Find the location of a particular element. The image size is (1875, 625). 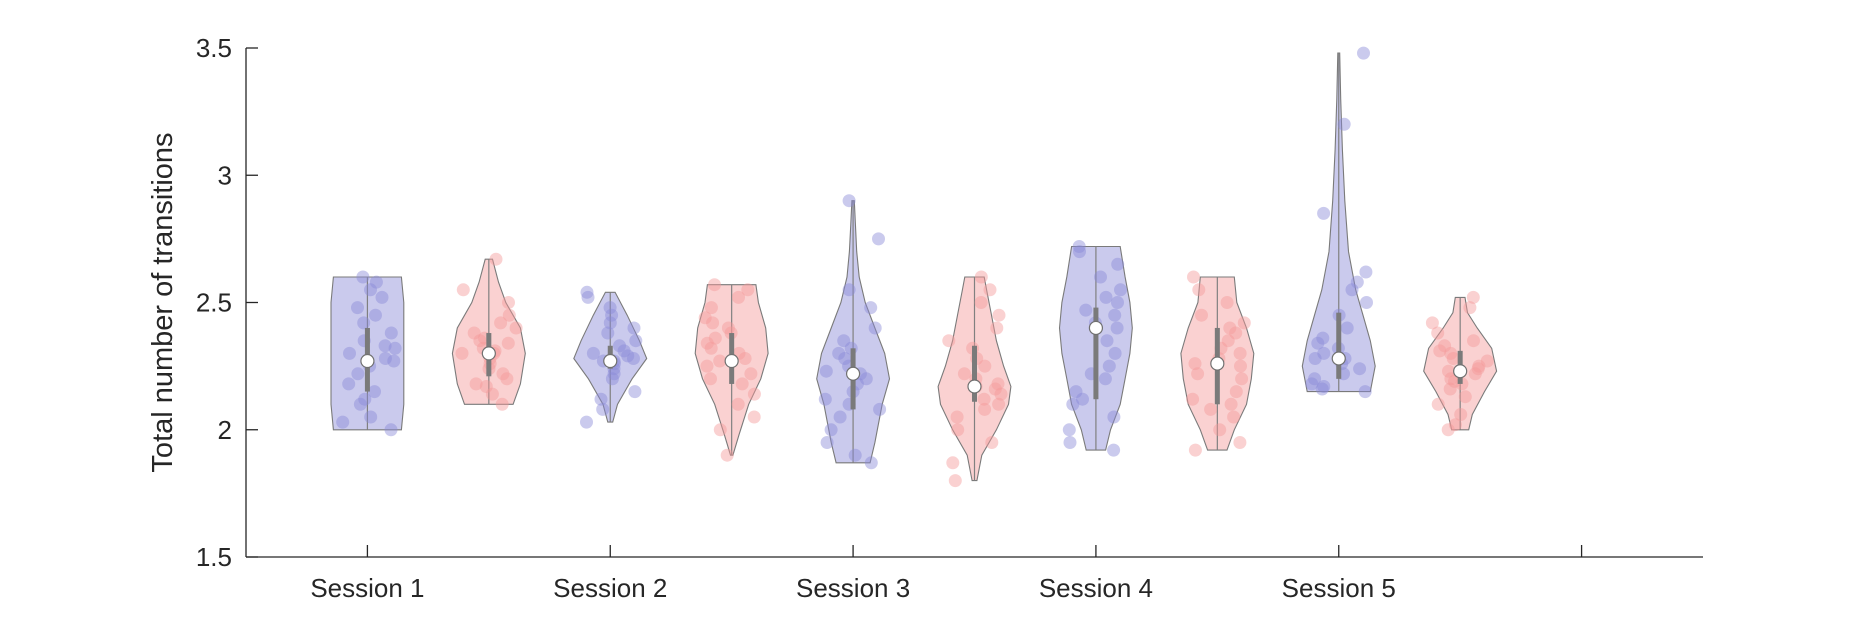

x-tick-label: Session 5 is located at coordinates (1339, 588).